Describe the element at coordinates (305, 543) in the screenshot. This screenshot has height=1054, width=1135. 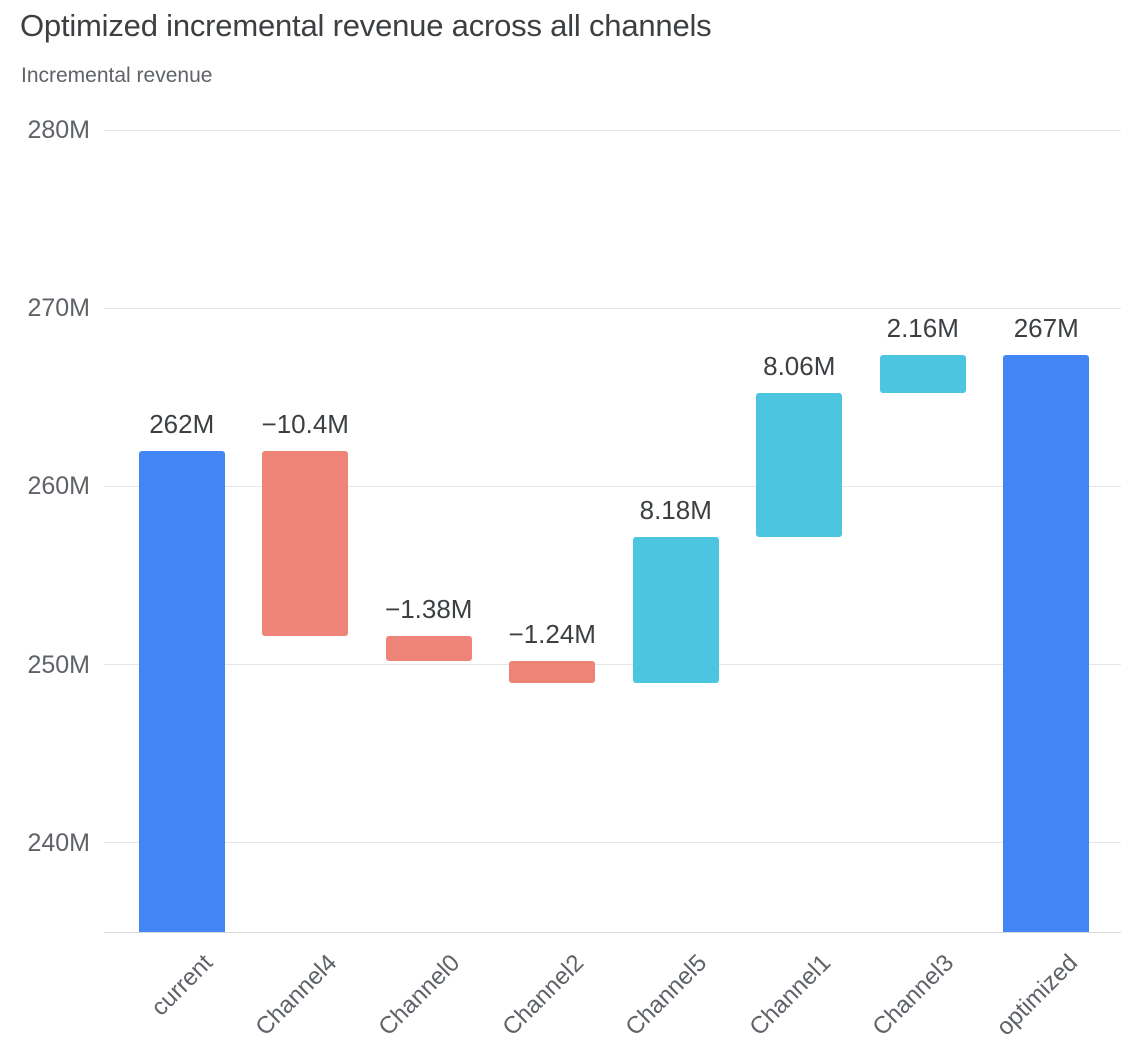
I see `waterfall-bar-Channel4` at that location.